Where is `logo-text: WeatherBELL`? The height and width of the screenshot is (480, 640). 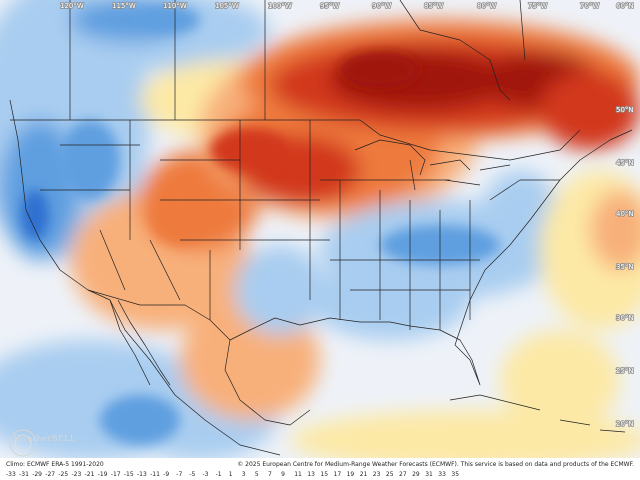 logo-text: WeatherBELL is located at coordinates (45, 438).